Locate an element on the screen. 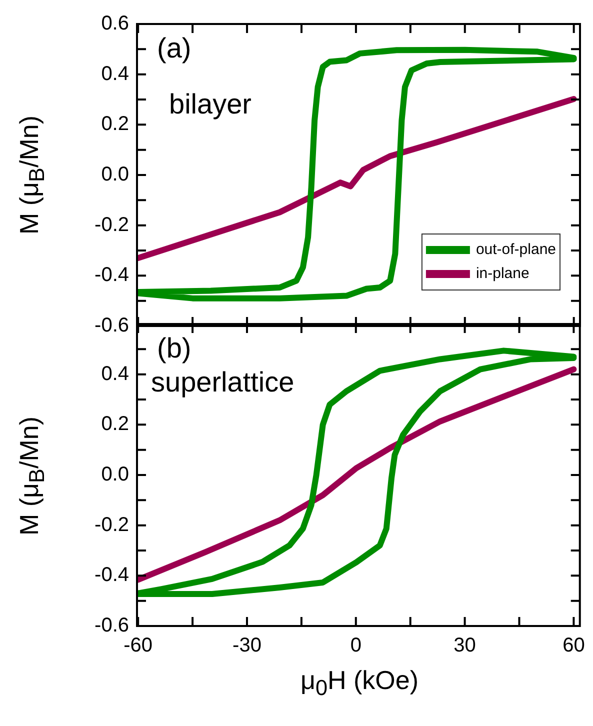 The height and width of the screenshot is (726, 593). annotation: bilayer is located at coordinates (210, 104).